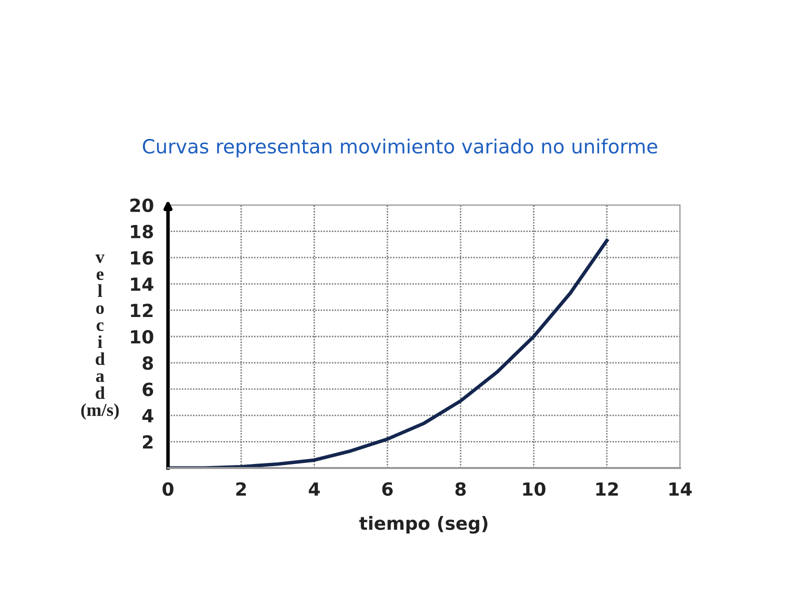  Describe the element at coordinates (142, 258) in the screenshot. I see `y-tick-label: 16` at that location.